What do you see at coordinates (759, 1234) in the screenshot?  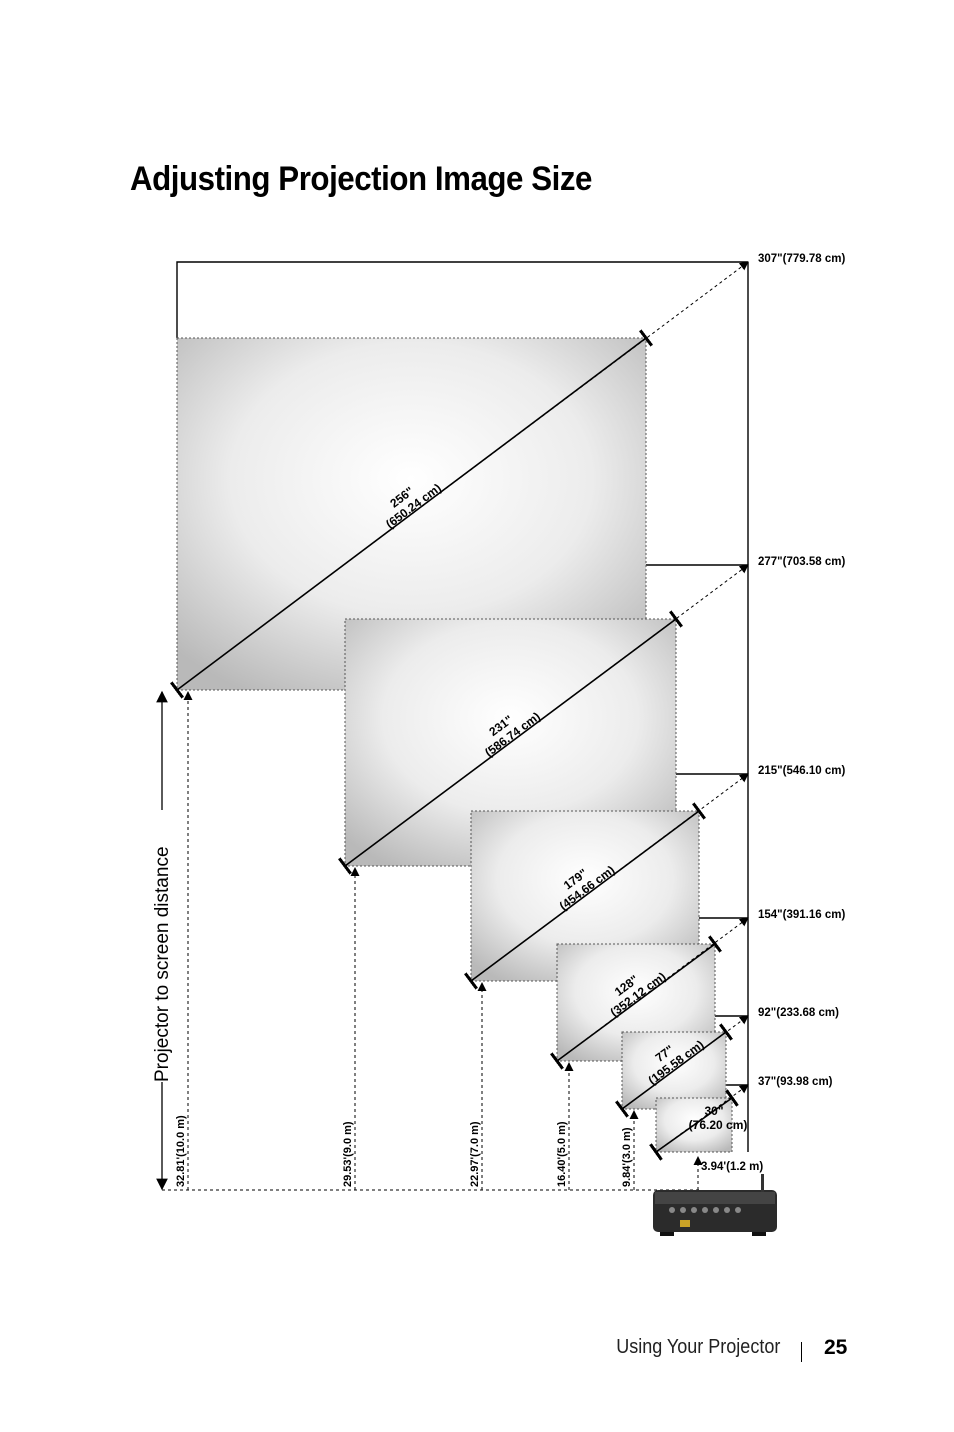 I see `projector-foot-right` at bounding box center [759, 1234].